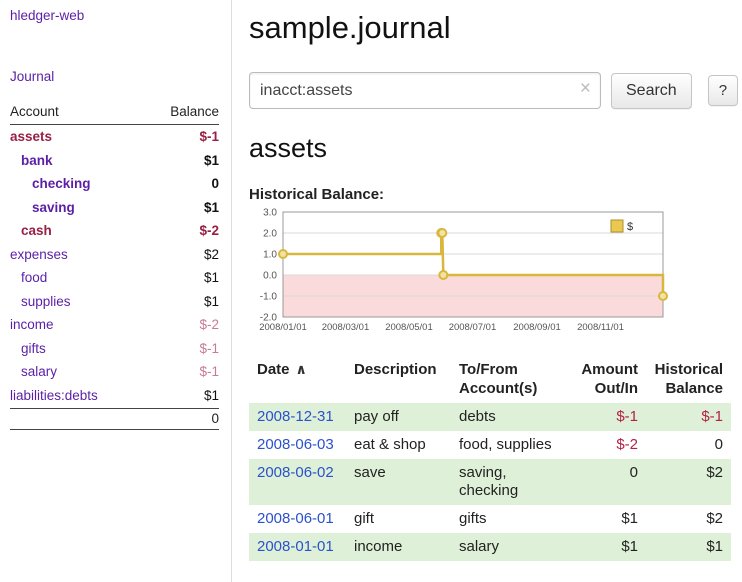  I want to click on register-amount-cell: $-1, so click(627, 416).